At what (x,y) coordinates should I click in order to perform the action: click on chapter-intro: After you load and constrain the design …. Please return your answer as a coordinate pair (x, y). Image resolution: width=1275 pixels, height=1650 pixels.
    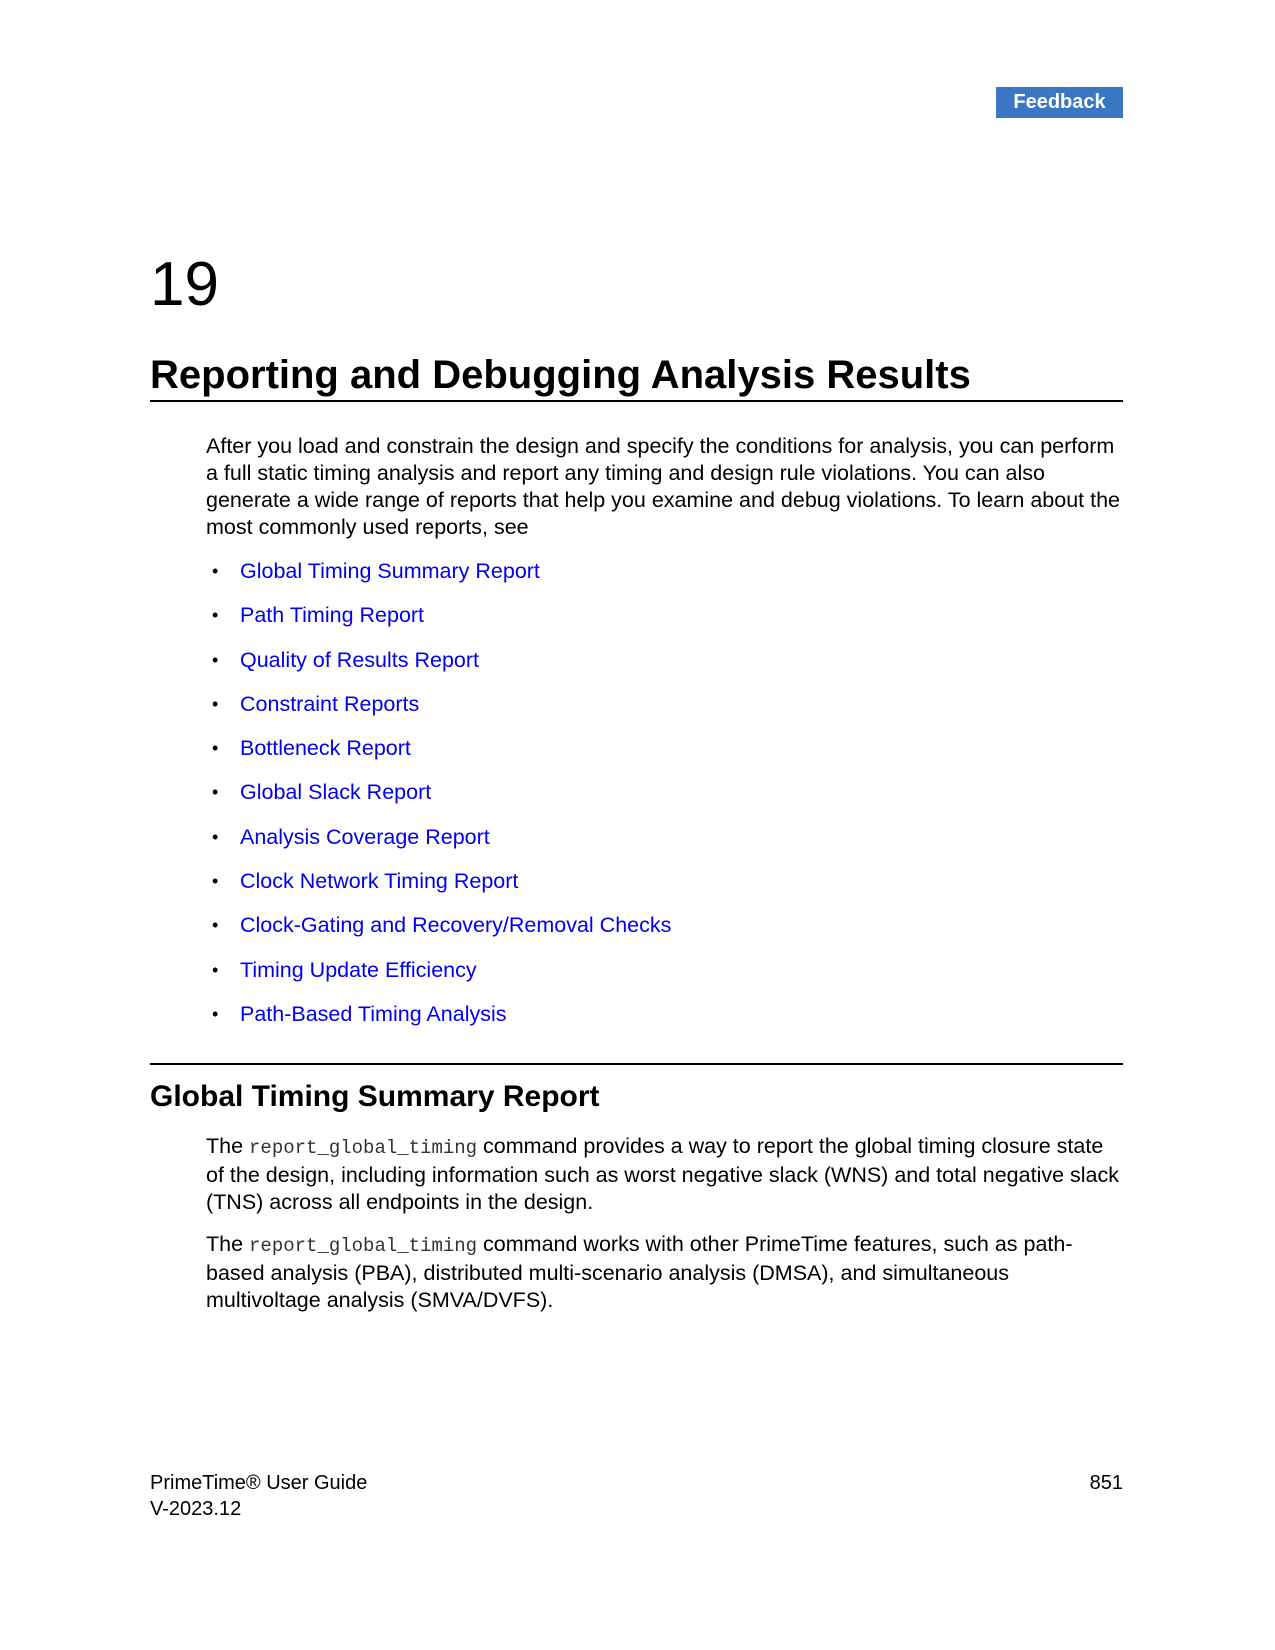
    Looking at the image, I should click on (663, 486).